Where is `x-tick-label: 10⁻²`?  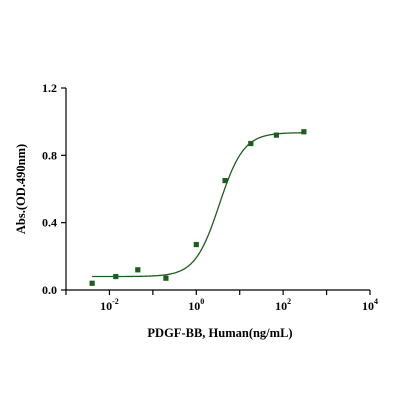
x-tick-label: 10⁻² is located at coordinates (109, 305).